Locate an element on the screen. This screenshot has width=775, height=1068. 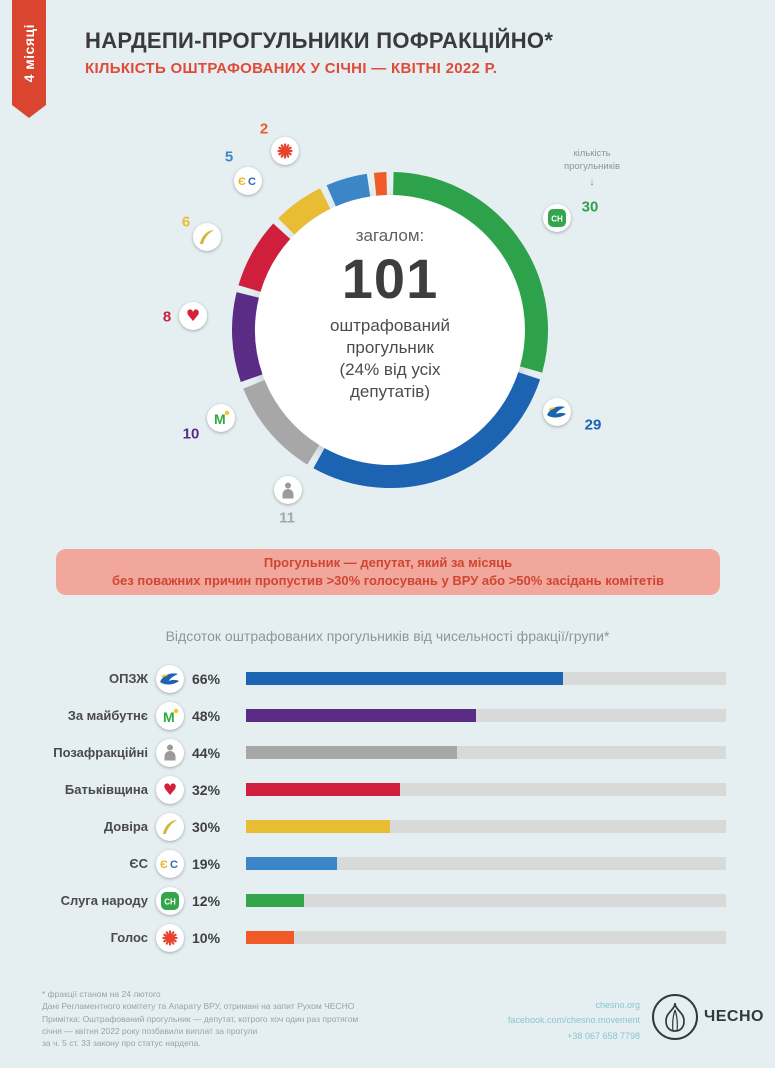
donut-value-label: 2 is located at coordinates (264, 129).